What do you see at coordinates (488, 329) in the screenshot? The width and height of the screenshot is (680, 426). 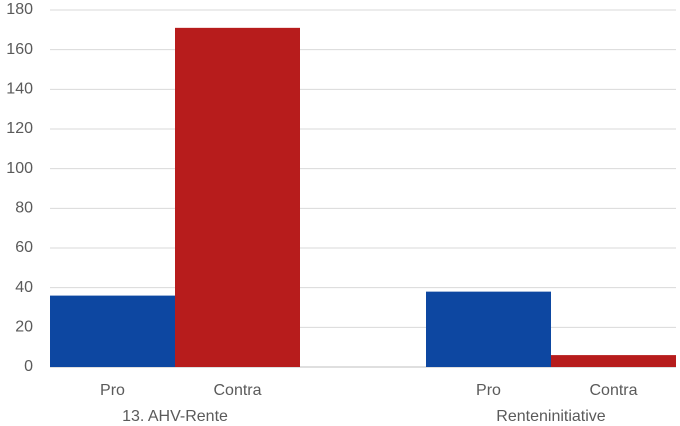 I see `bar-2-pro` at bounding box center [488, 329].